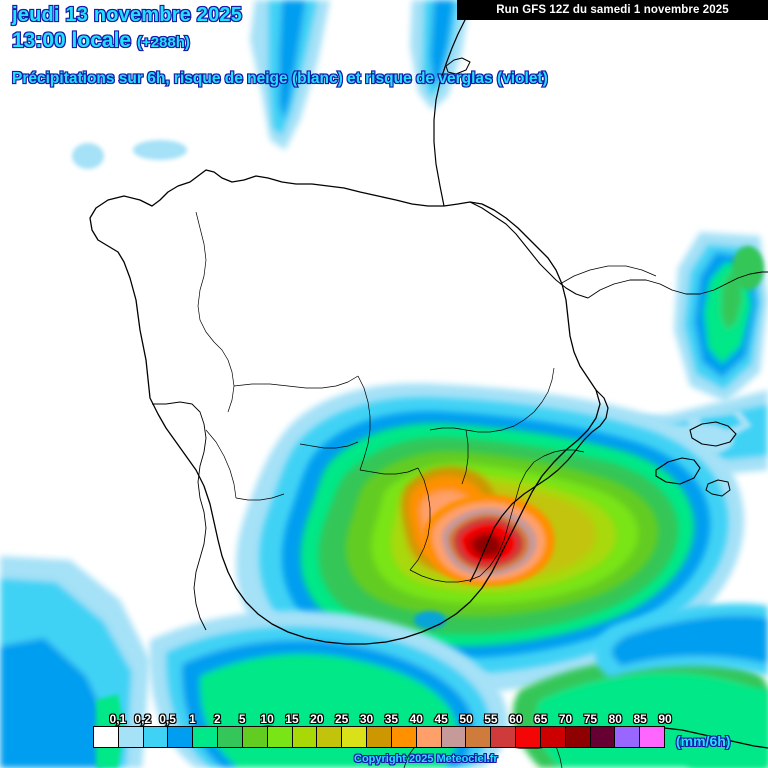 This screenshot has width=768, height=768. What do you see at coordinates (664, 719) in the screenshot?
I see `scale-tick-label: 90` at bounding box center [664, 719].